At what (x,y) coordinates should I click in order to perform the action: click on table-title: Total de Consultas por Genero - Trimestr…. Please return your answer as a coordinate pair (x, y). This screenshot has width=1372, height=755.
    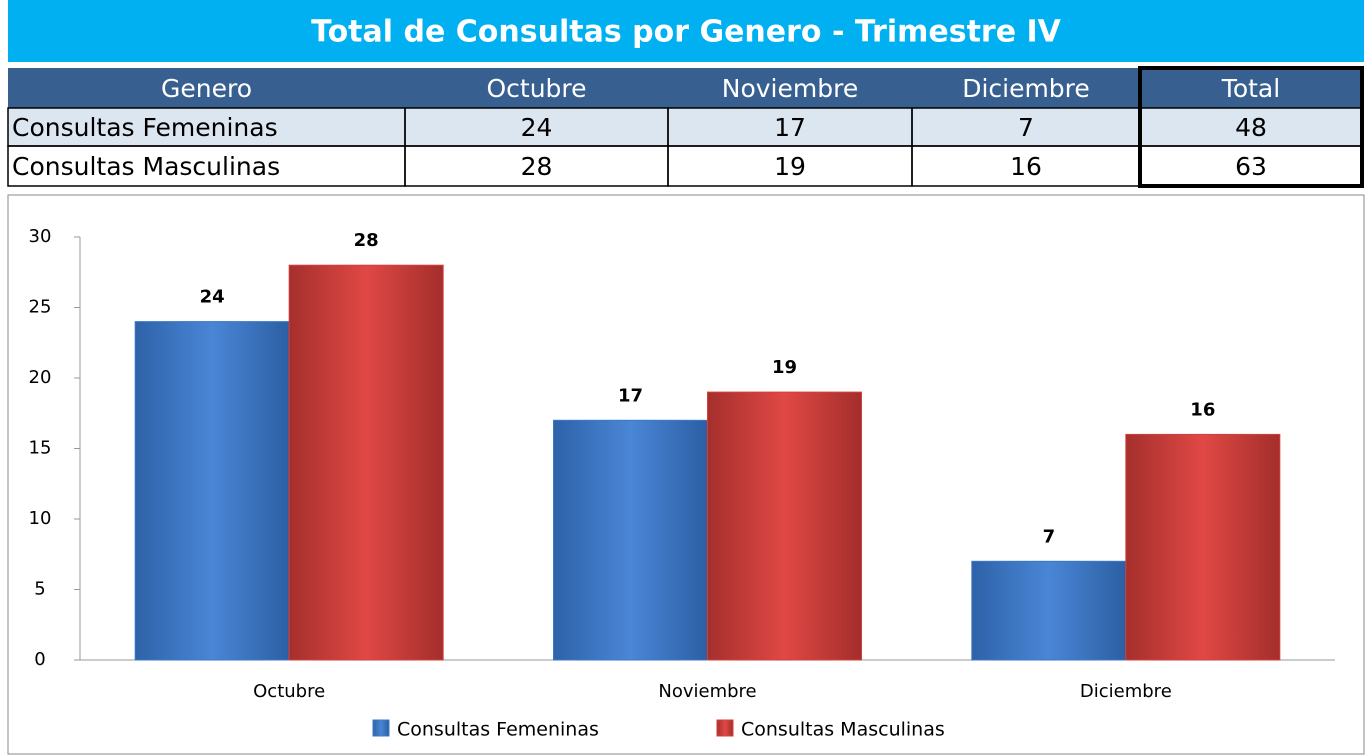
    Looking at the image, I should click on (686, 32).